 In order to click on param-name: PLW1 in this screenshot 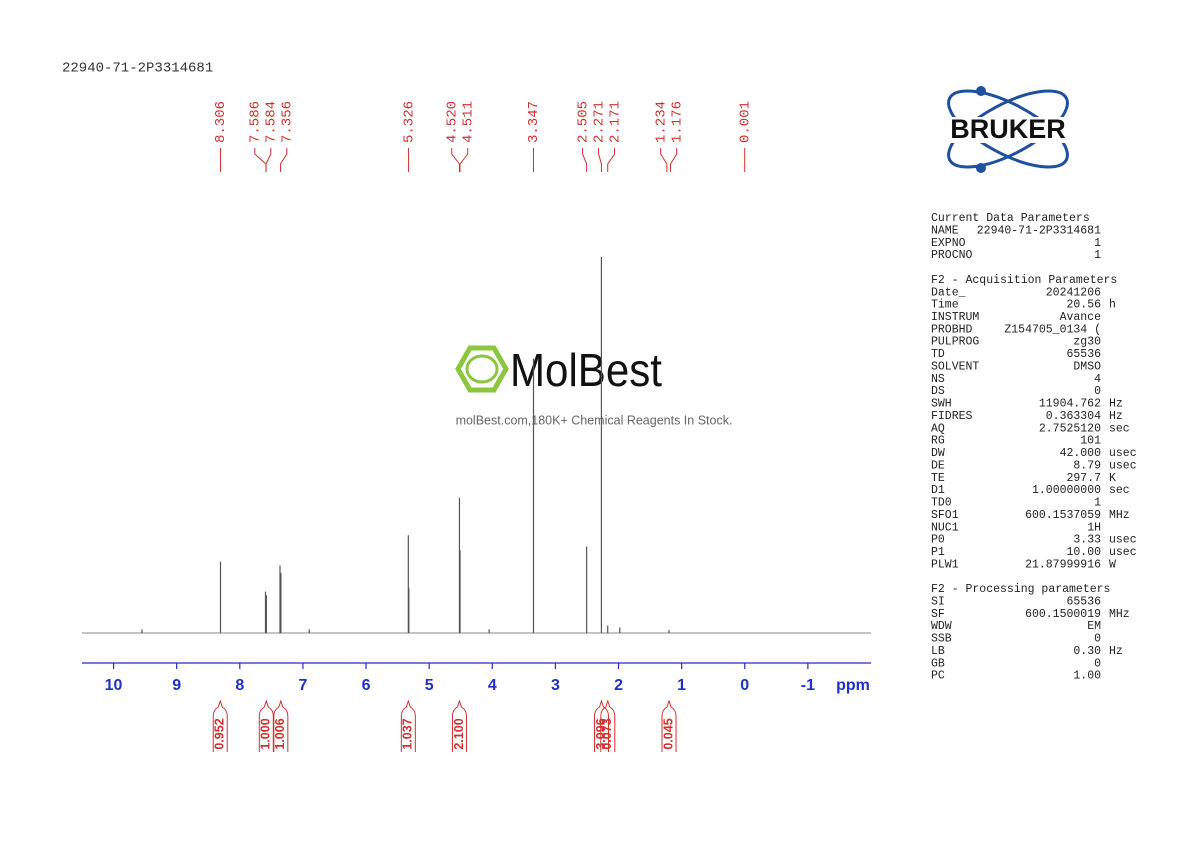, I will do `click(945, 564)`.